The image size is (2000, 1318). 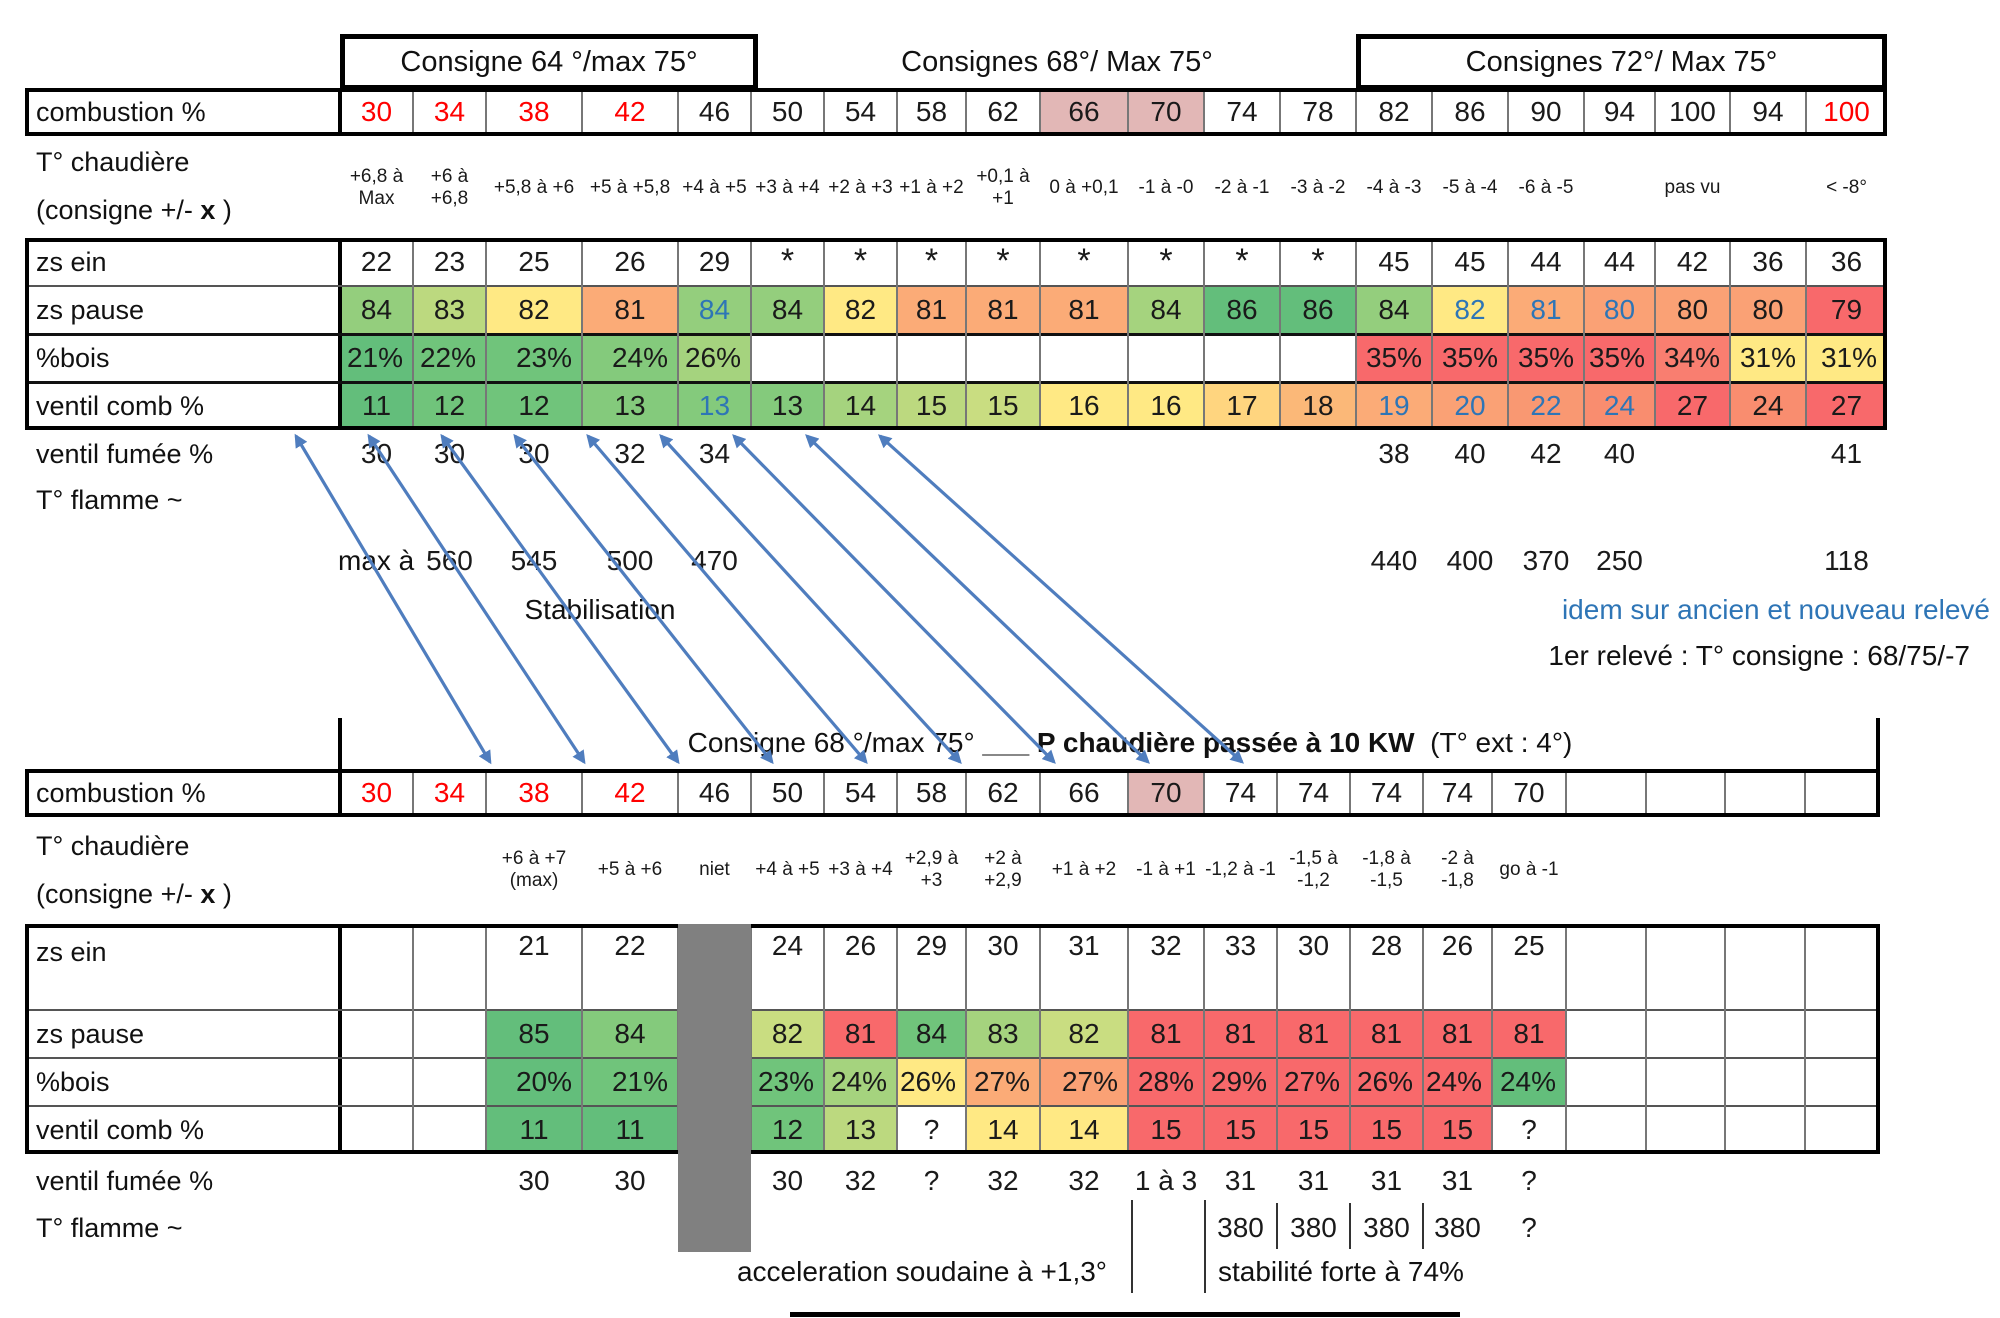 I want to click on t1-t-flamme-label: T° flamme ~, so click(x=109, y=500).